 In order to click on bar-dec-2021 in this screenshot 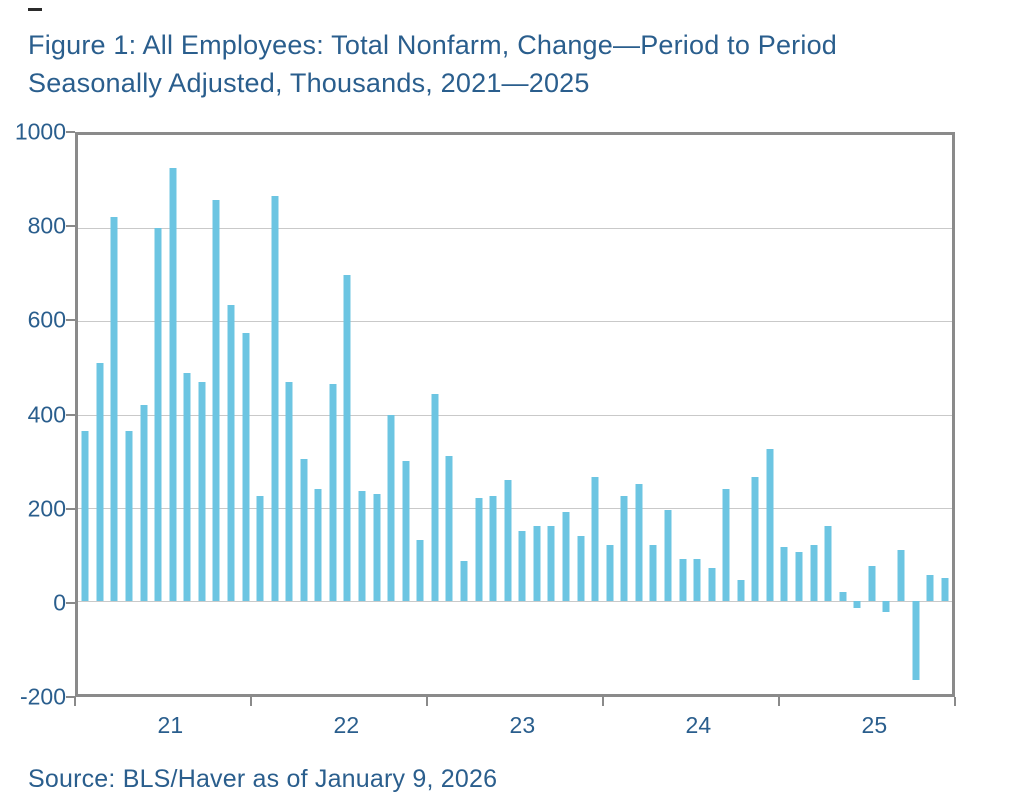, I will do `click(246, 467)`.